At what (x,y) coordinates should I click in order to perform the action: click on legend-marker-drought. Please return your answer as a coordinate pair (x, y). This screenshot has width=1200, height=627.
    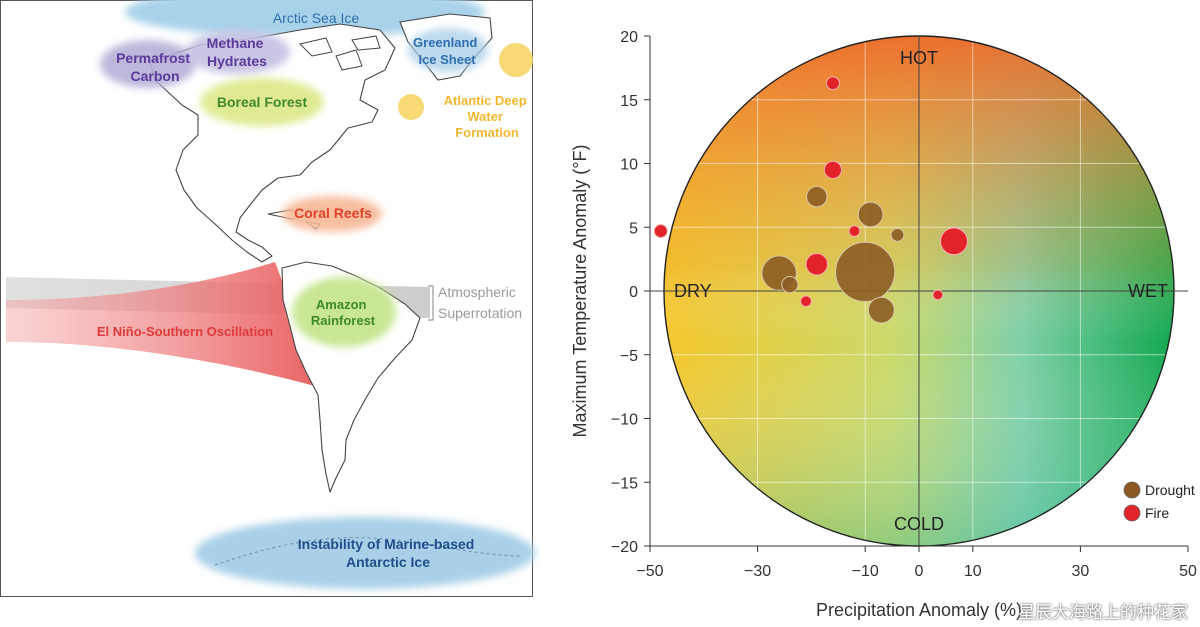
    Looking at the image, I should click on (1132, 490).